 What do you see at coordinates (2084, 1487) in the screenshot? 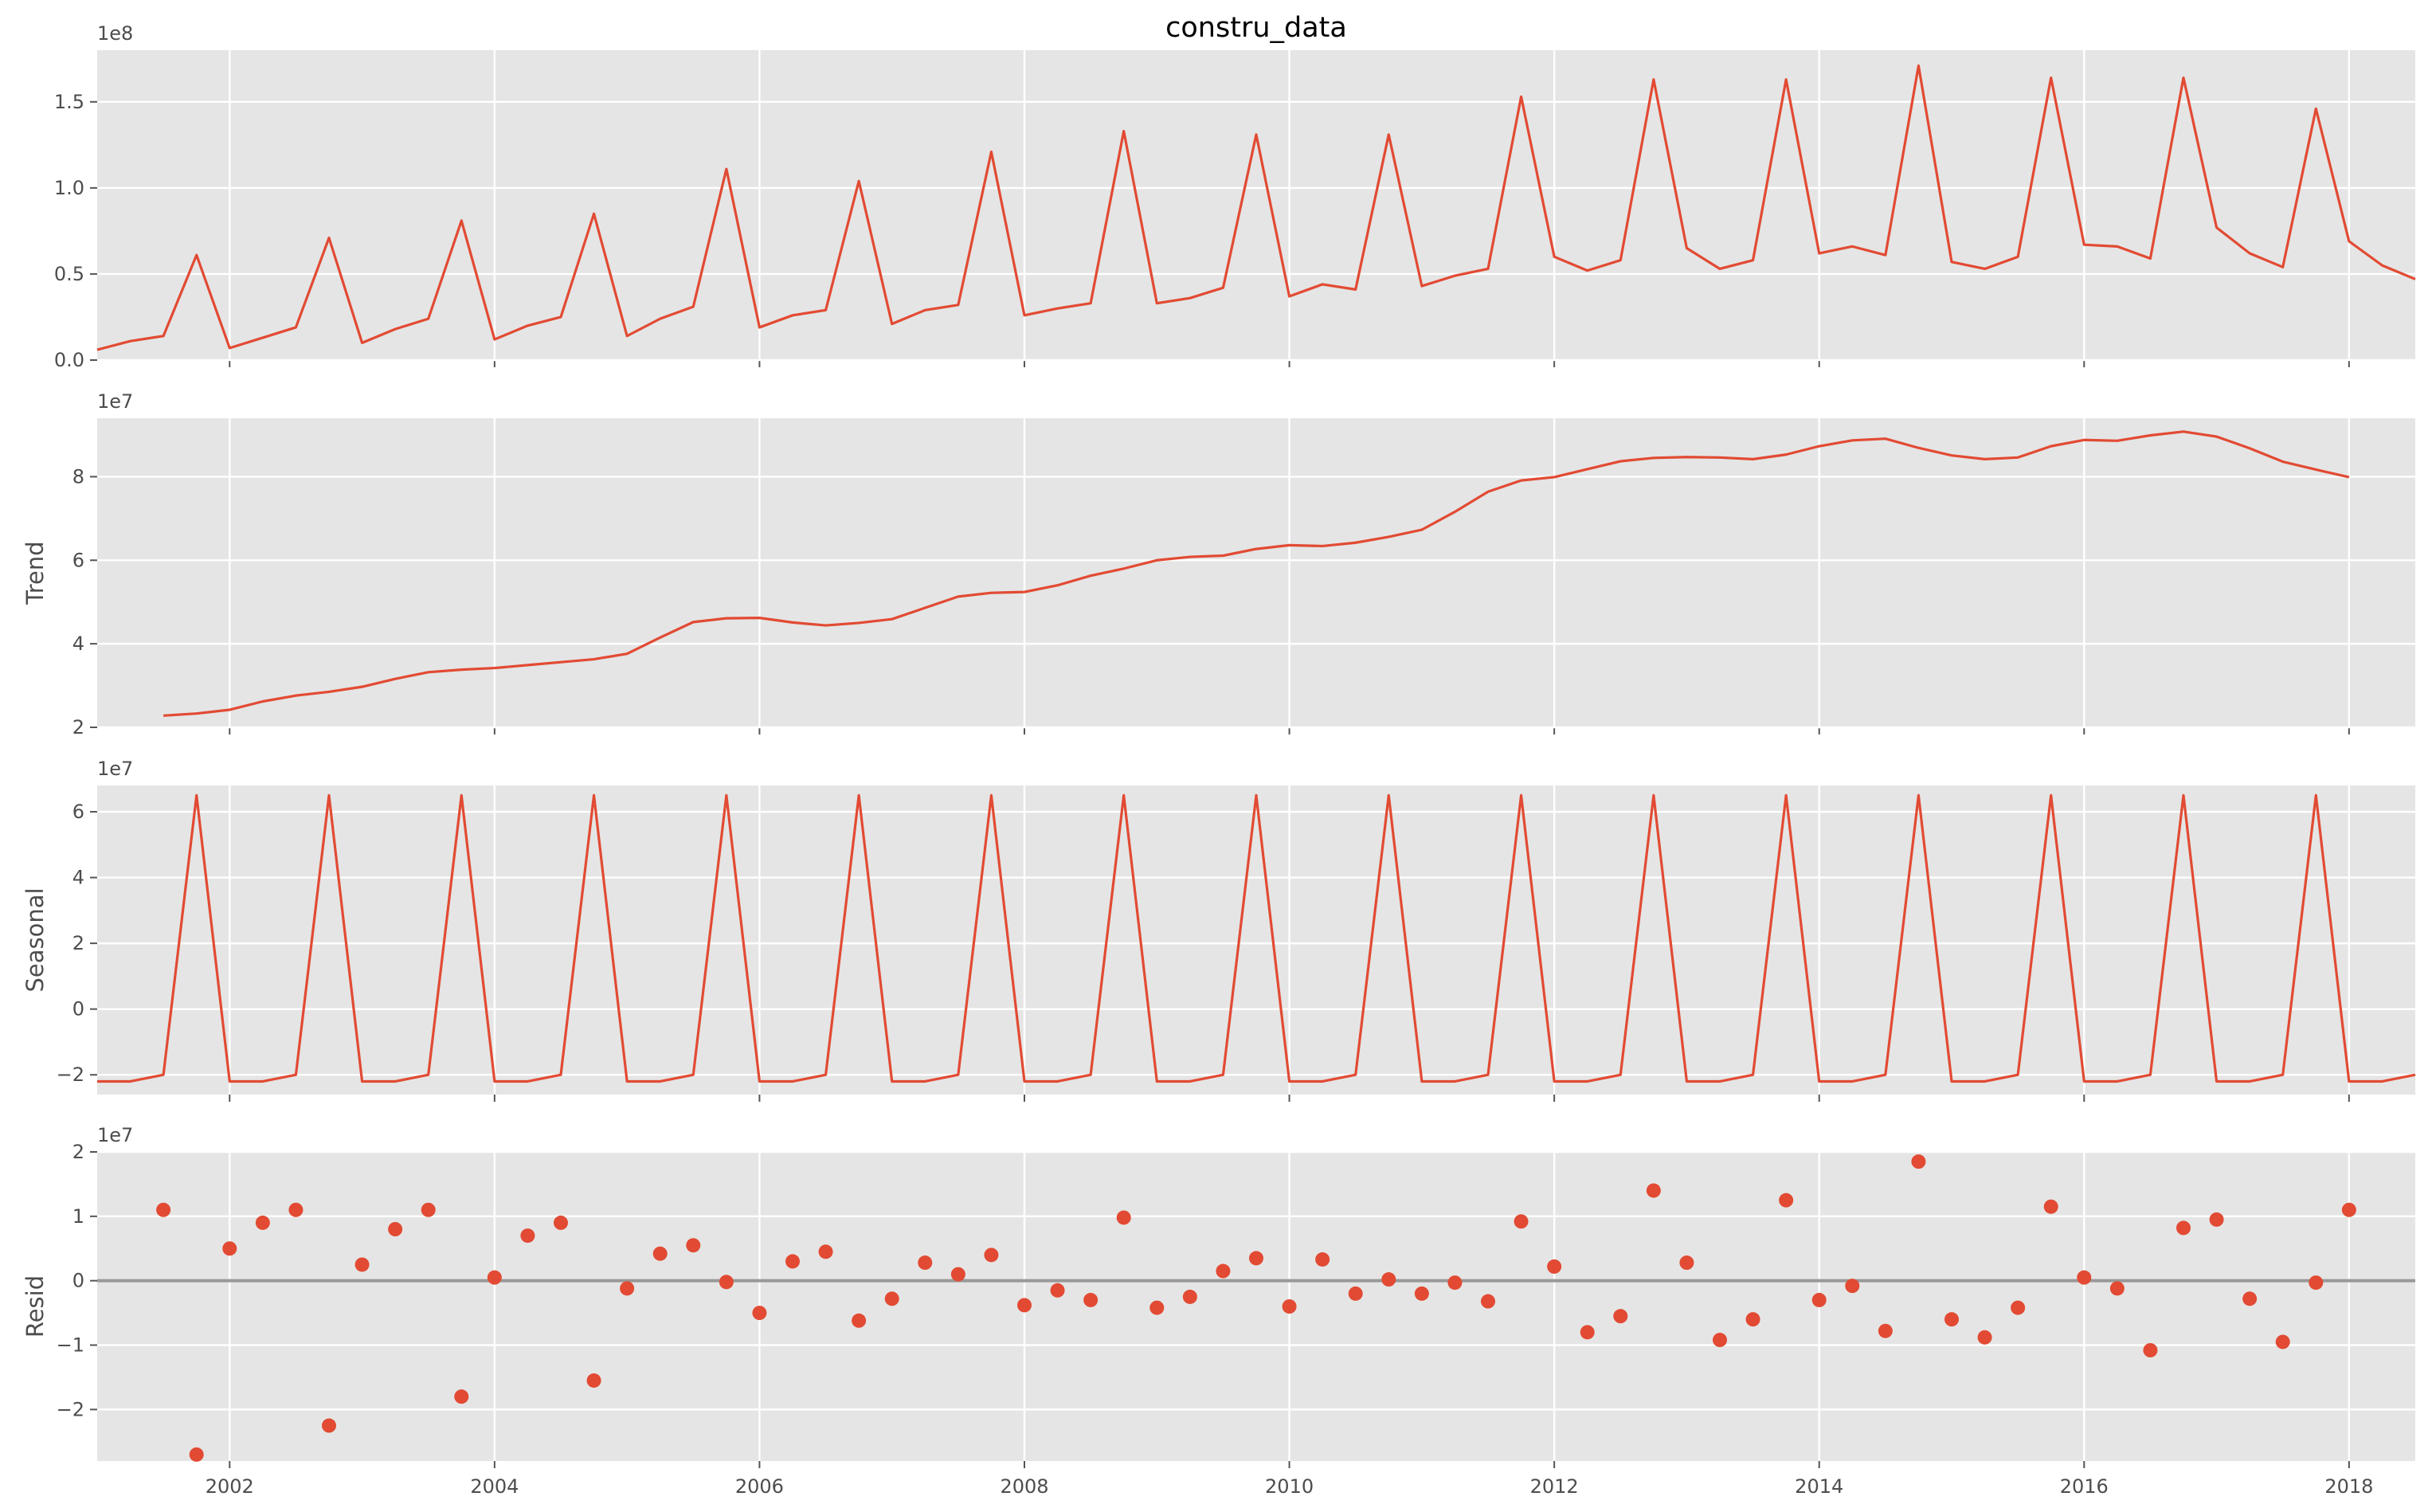
I see `x-tick-label: 2016` at bounding box center [2084, 1487].